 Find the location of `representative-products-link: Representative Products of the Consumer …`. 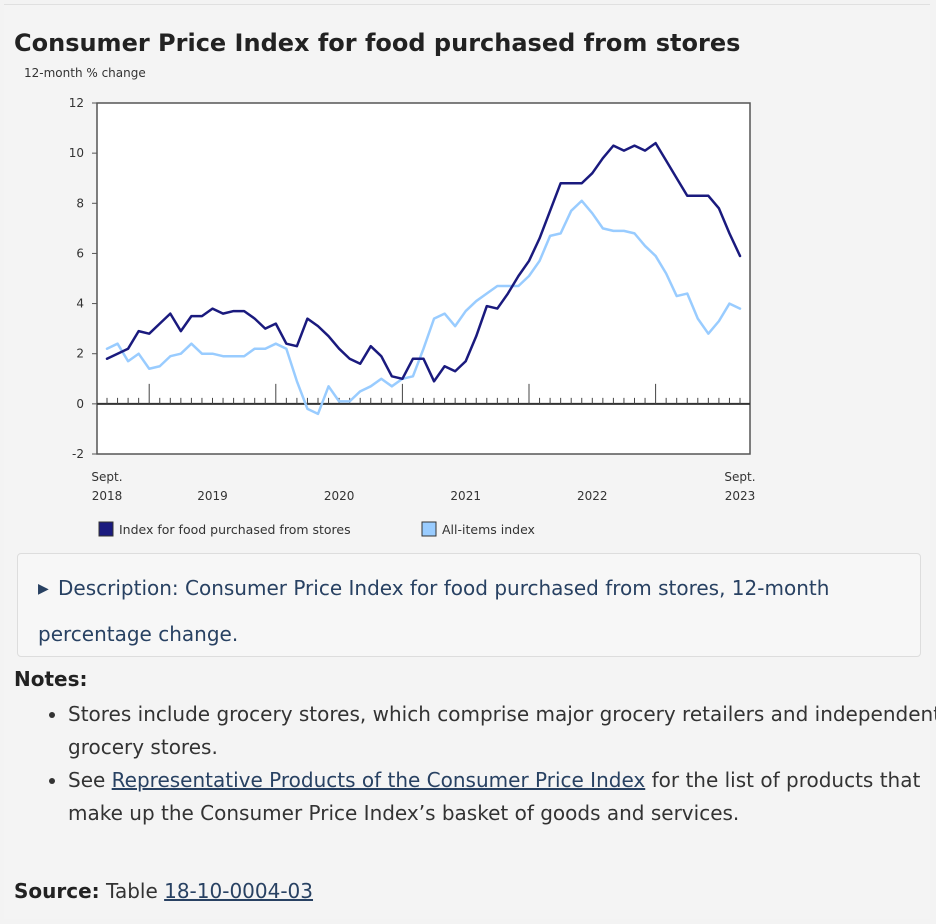

representative-products-link: Representative Products of the Consumer … is located at coordinates (378, 780).